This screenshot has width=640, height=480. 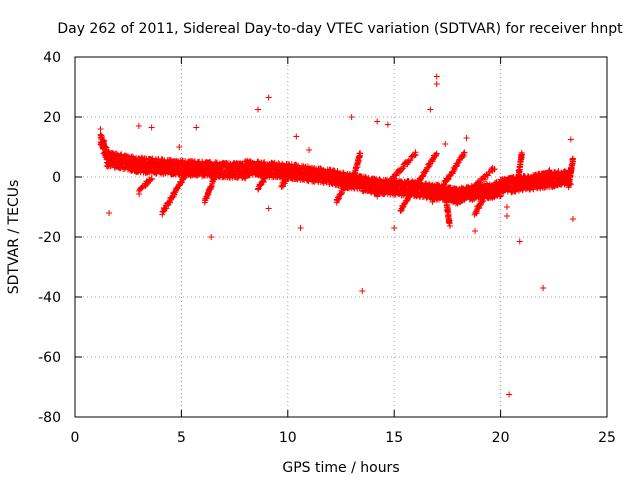 I want to click on y-tick-label: -60, so click(x=49, y=358).